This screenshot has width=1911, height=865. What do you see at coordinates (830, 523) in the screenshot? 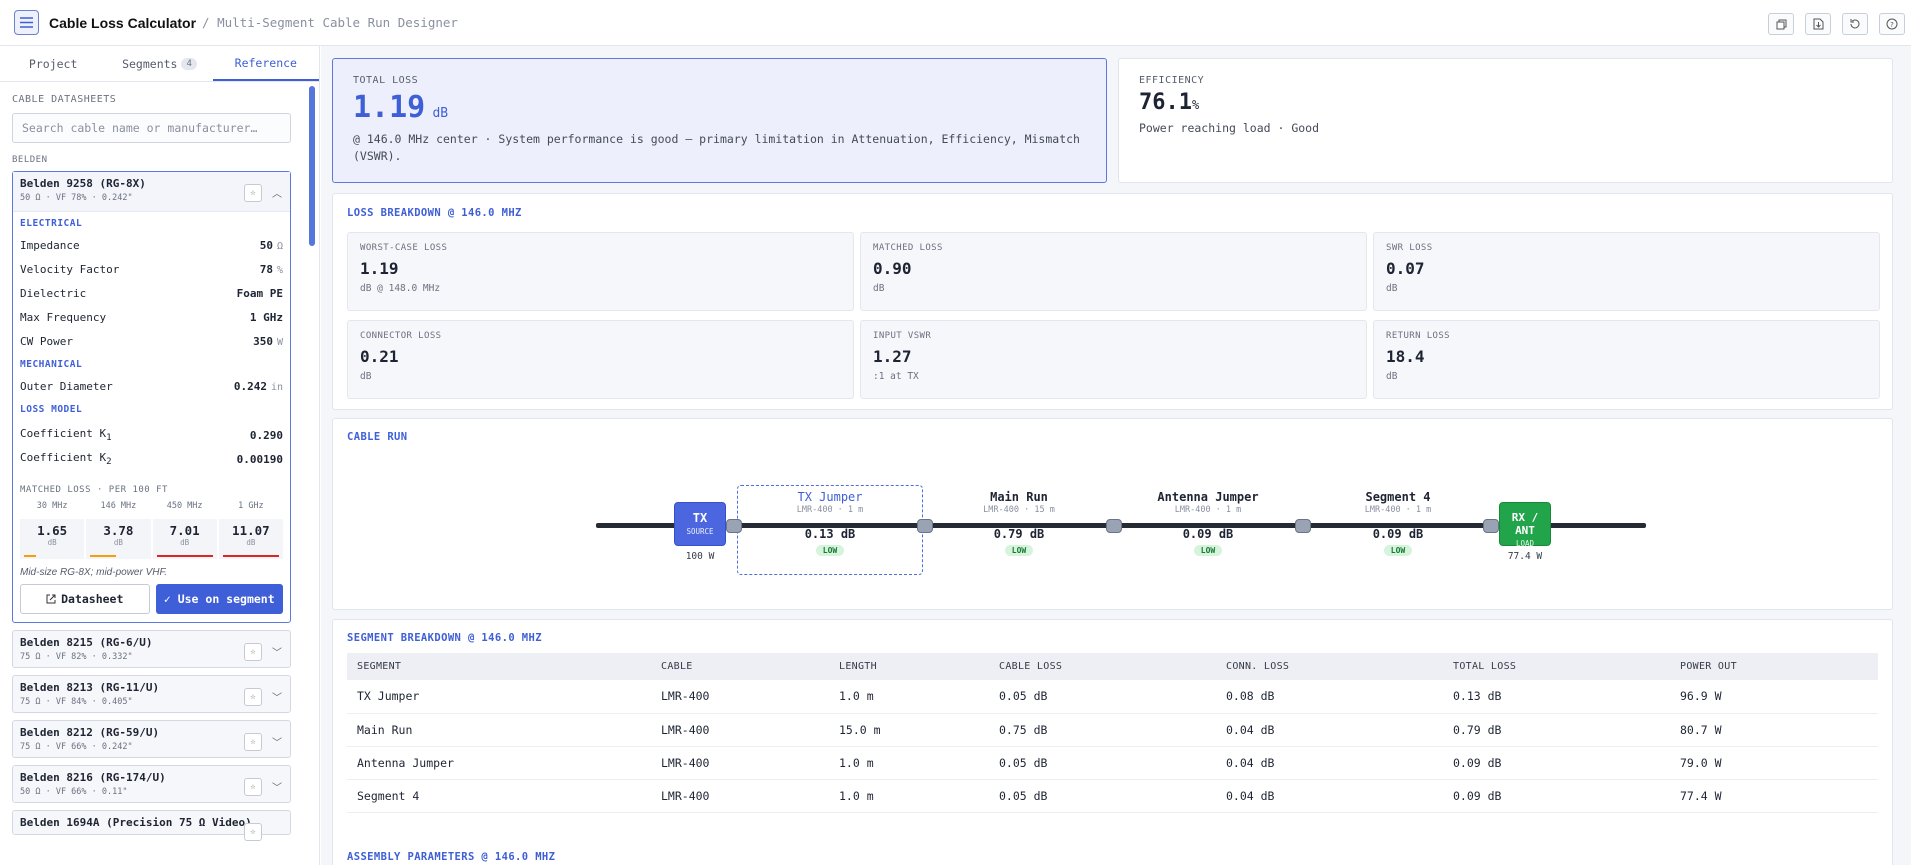
I see `segment-tx-jumper: TX Jumper LMR-400 · 1 m 0.13 dB LOW` at bounding box center [830, 523].